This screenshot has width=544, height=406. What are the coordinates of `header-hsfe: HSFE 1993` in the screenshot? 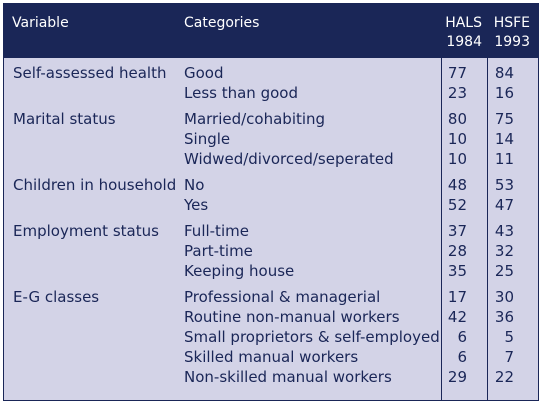 It's located at (507, 33).